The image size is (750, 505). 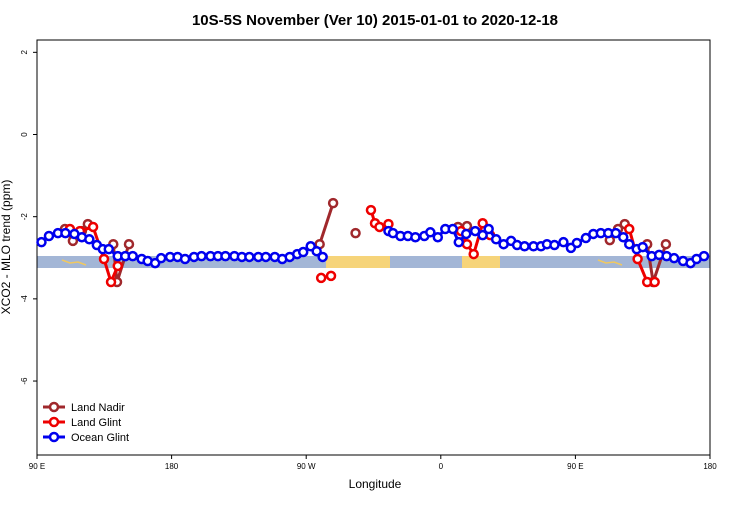 What do you see at coordinates (24, 299) in the screenshot?
I see `y-tick-label: -4` at bounding box center [24, 299].